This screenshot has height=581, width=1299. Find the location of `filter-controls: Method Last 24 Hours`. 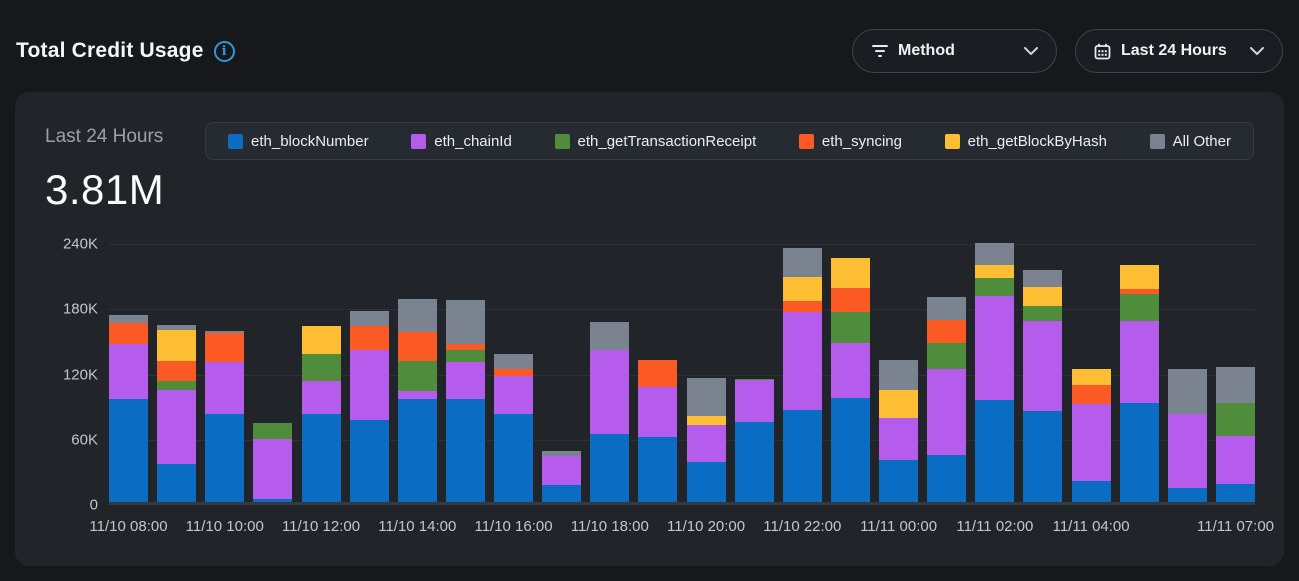

filter-controls: Method Last 24 Hours is located at coordinates (1067, 51).